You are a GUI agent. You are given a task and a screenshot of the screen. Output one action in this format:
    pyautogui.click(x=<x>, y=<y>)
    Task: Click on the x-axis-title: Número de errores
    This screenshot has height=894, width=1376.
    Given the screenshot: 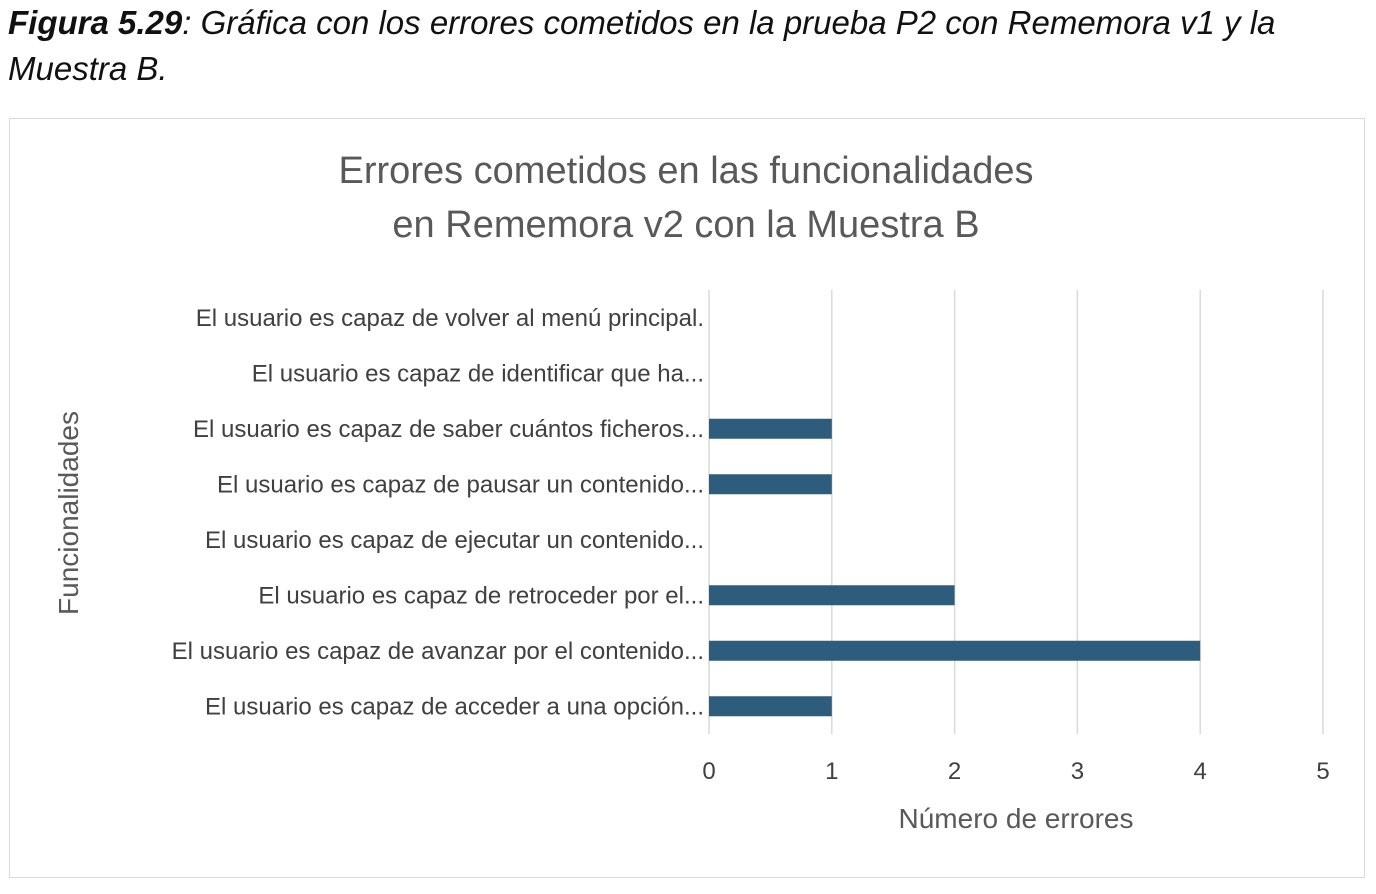 What is the action you would take?
    pyautogui.click(x=1016, y=818)
    